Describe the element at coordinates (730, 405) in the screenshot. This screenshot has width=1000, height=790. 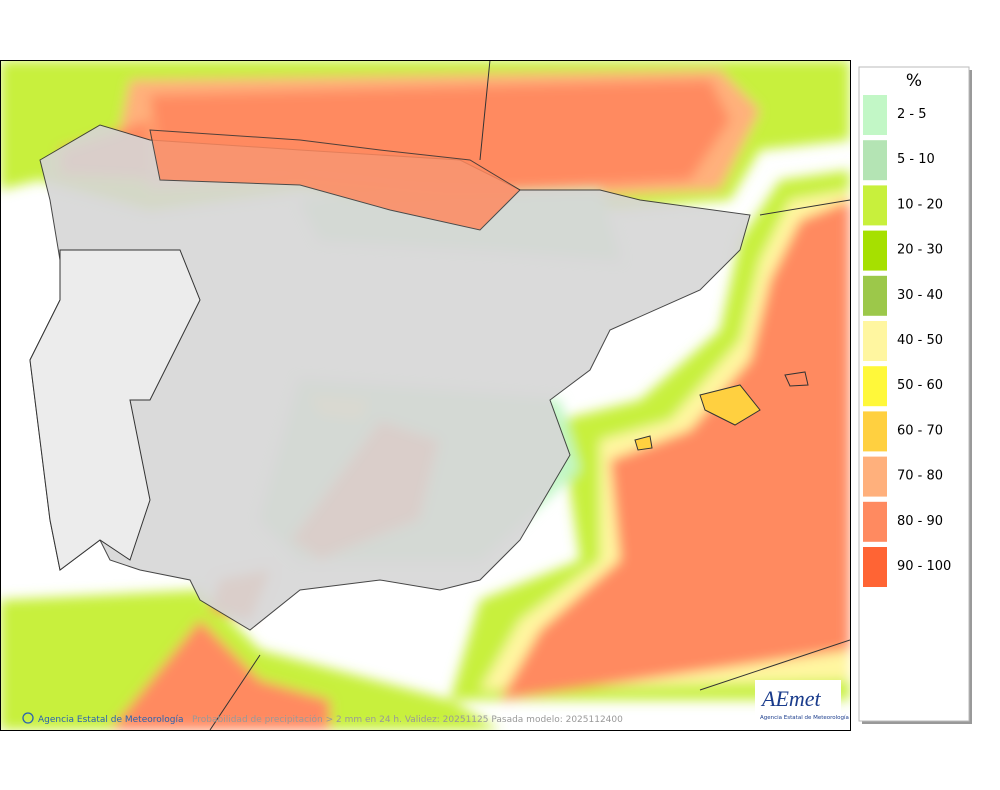
I see `mallorca` at that location.